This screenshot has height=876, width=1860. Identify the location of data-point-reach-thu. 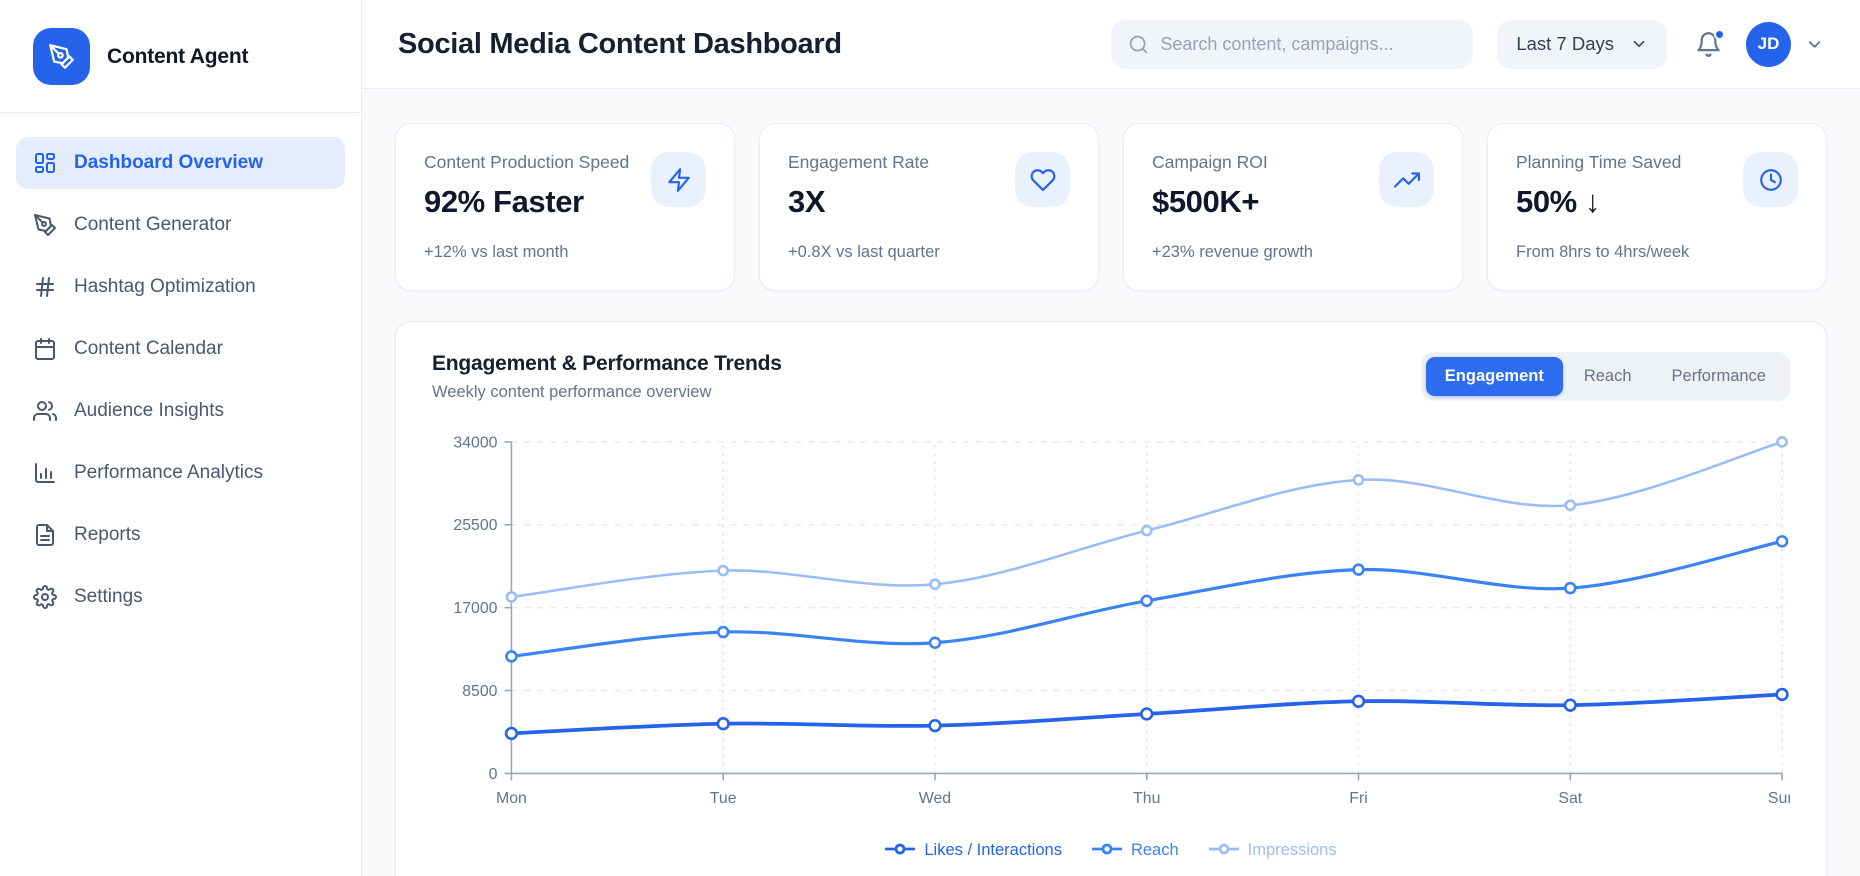
(1146, 601).